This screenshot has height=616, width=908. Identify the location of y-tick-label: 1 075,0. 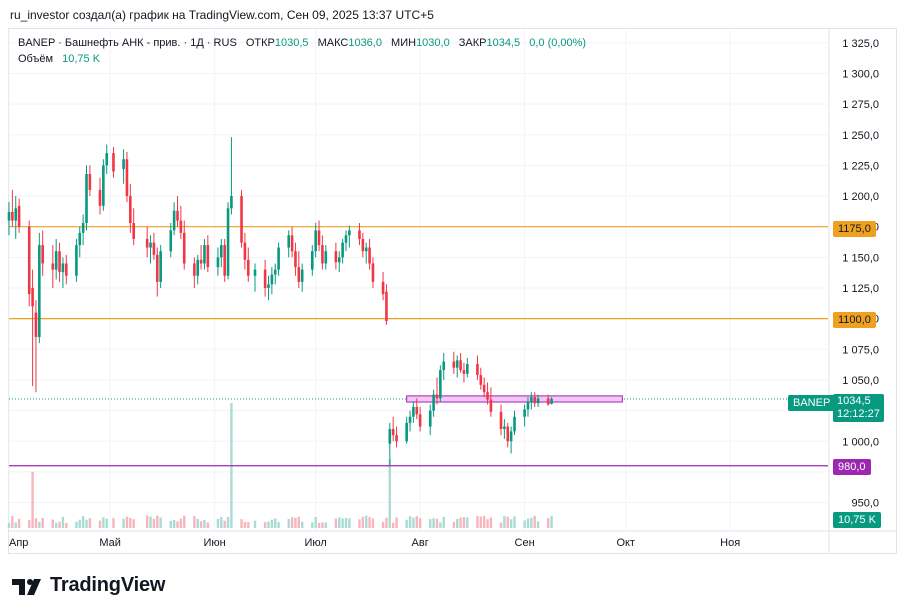
(860, 350).